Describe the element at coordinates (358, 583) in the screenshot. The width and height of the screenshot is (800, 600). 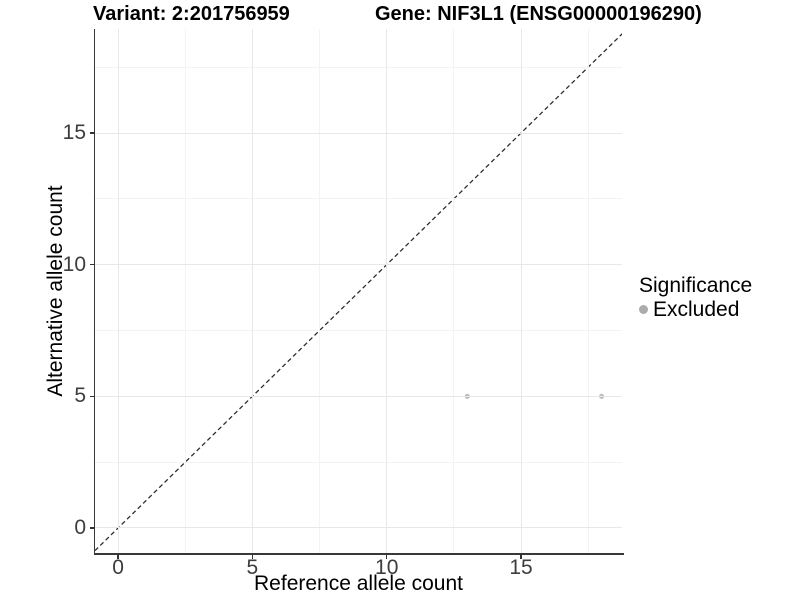
I see `x-axis-title: Reference allele count` at that location.